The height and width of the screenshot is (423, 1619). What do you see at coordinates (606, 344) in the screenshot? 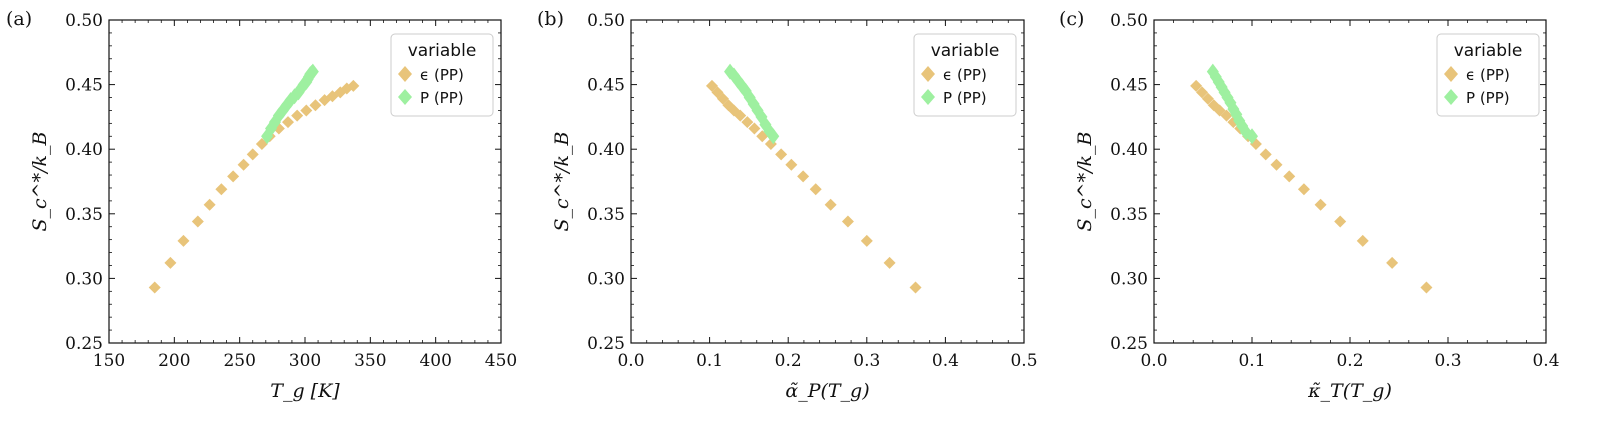
I see `panel-b-ytick-label: 0.25` at bounding box center [606, 344].